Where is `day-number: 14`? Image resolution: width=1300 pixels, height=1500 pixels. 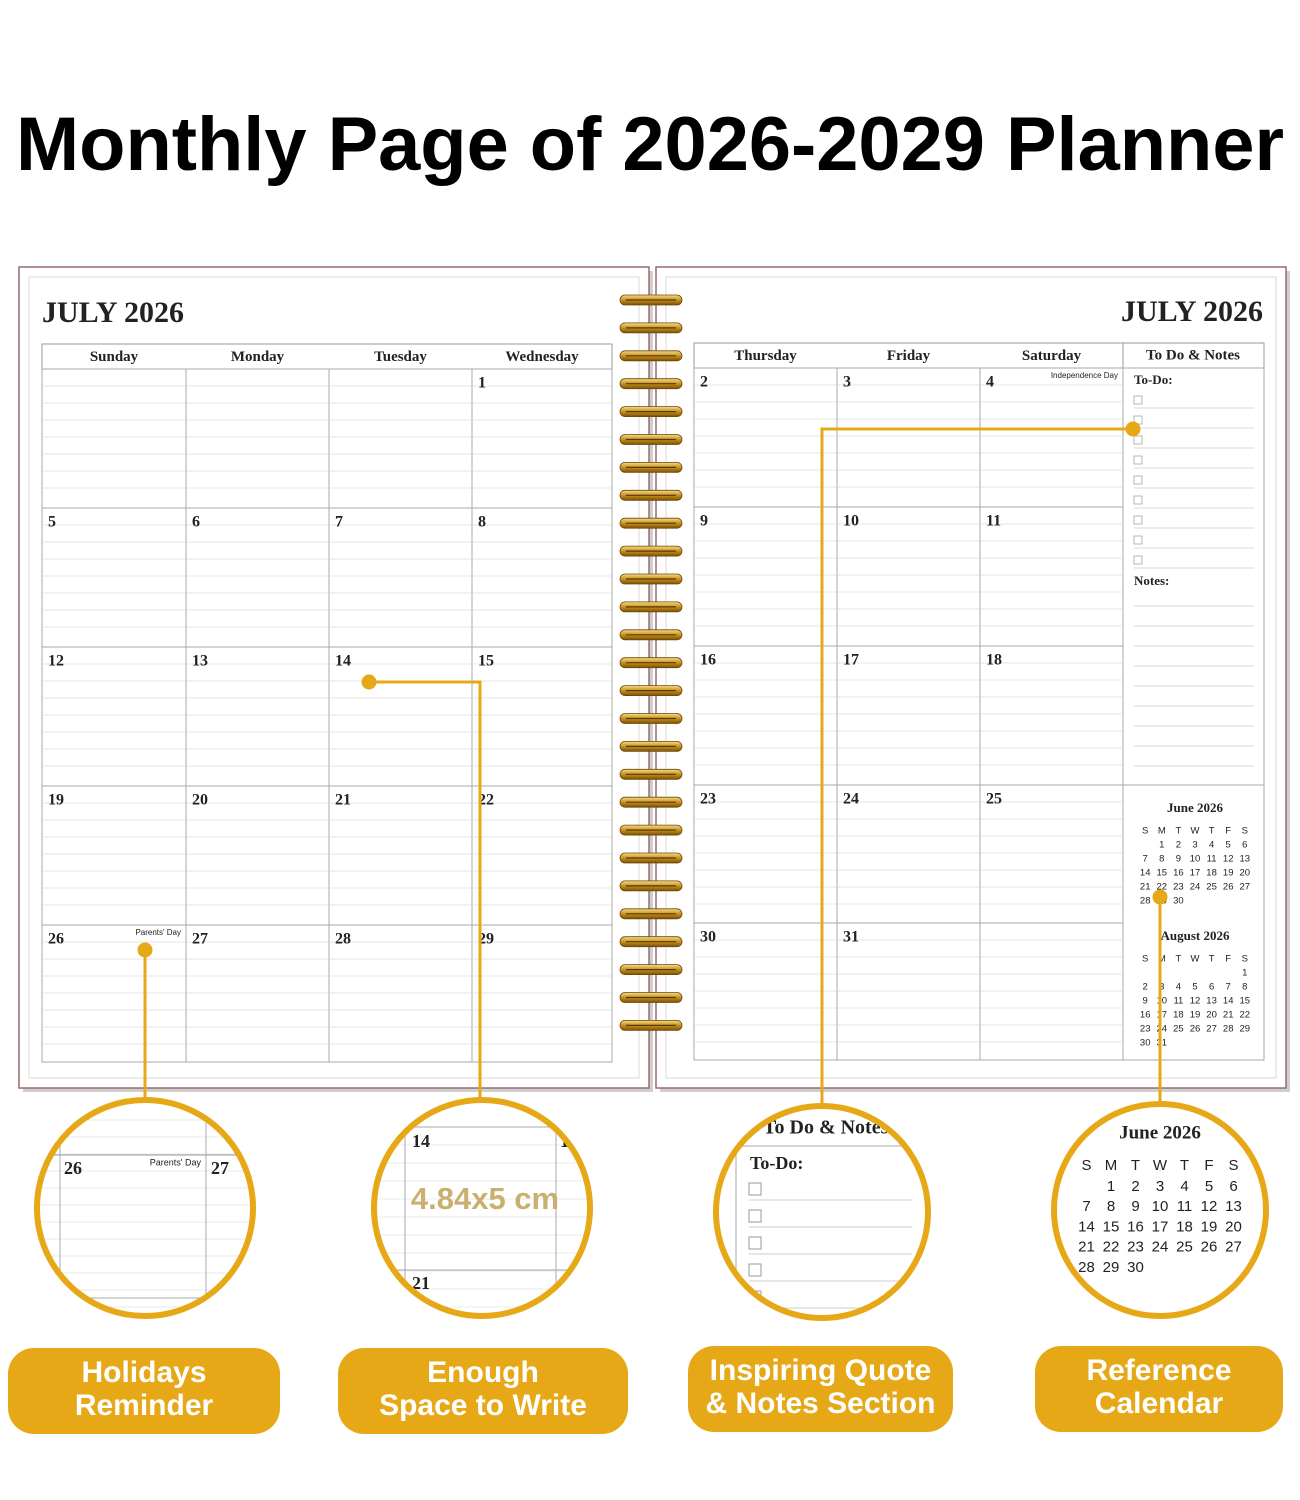 day-number: 14 is located at coordinates (343, 661).